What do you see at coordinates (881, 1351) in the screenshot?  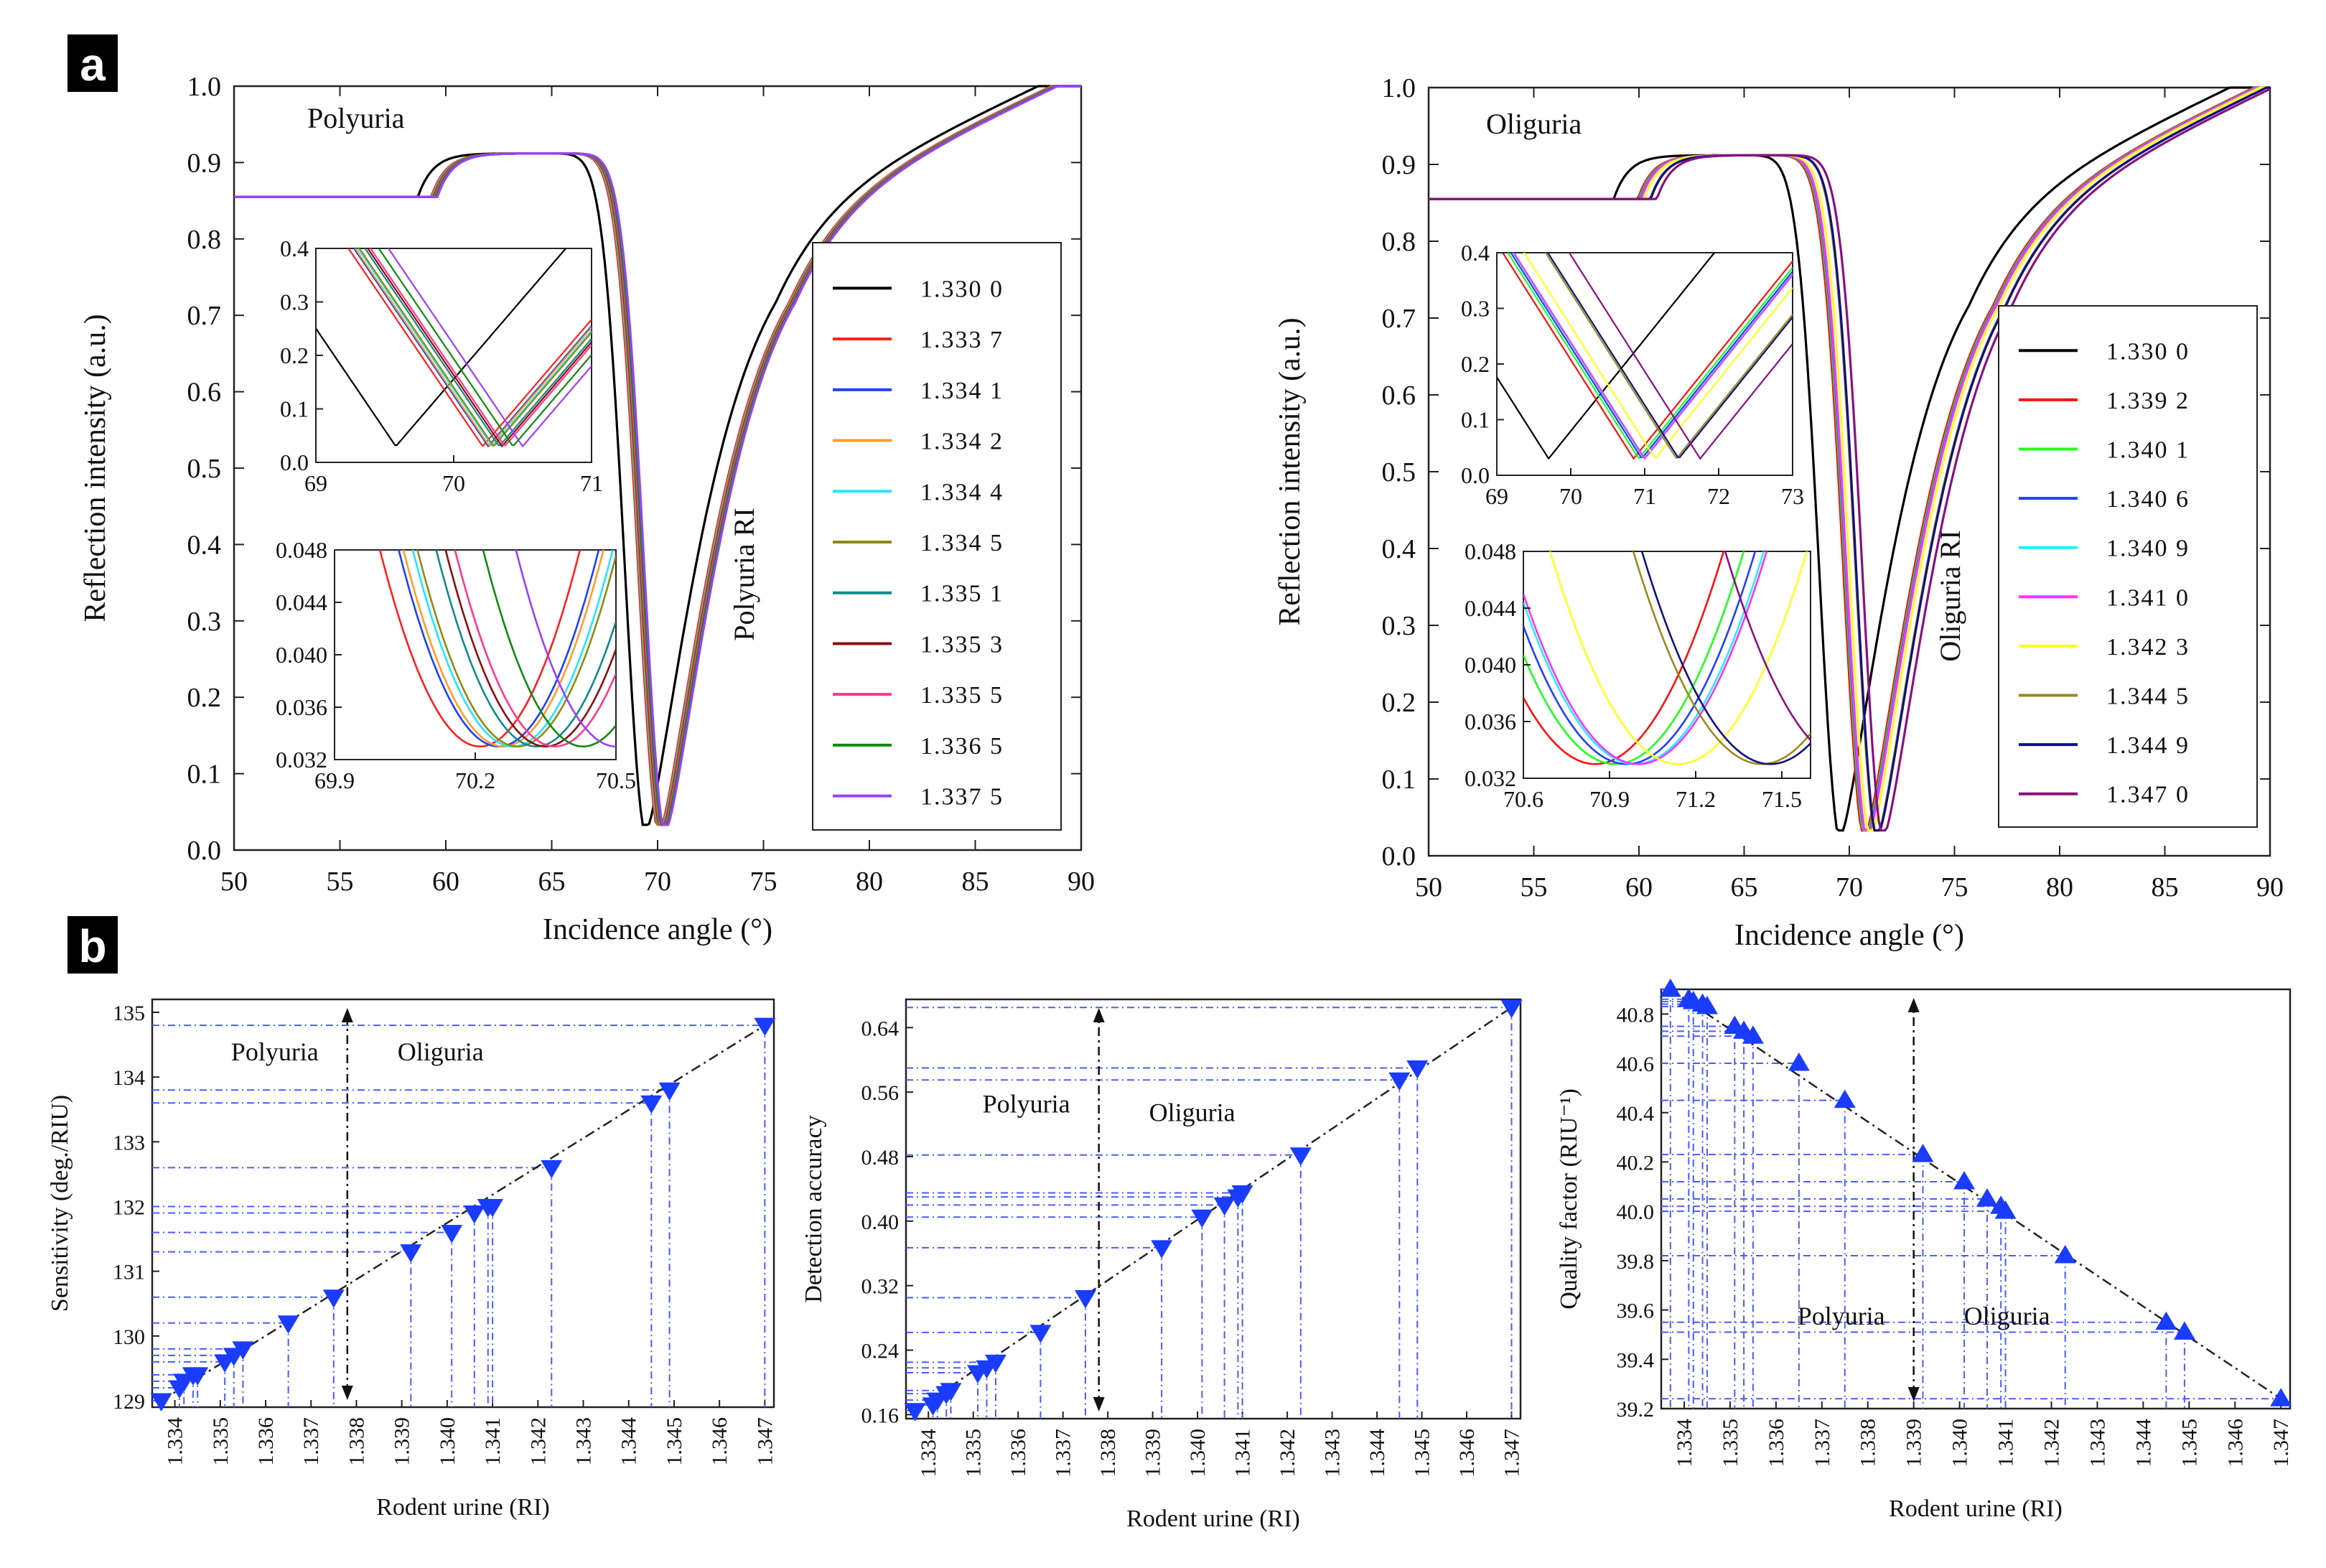 I see `y-tick-label: 0.24` at bounding box center [881, 1351].